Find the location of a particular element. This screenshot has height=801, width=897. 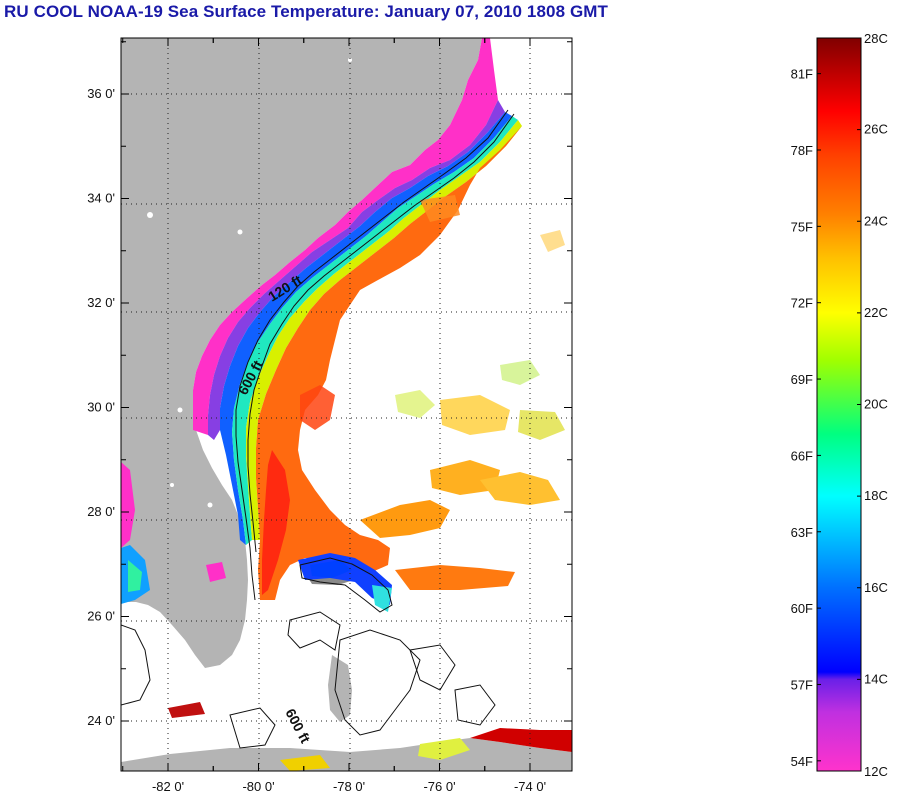

colorbar-fahrenheit-label: 63F is located at coordinates (802, 532).